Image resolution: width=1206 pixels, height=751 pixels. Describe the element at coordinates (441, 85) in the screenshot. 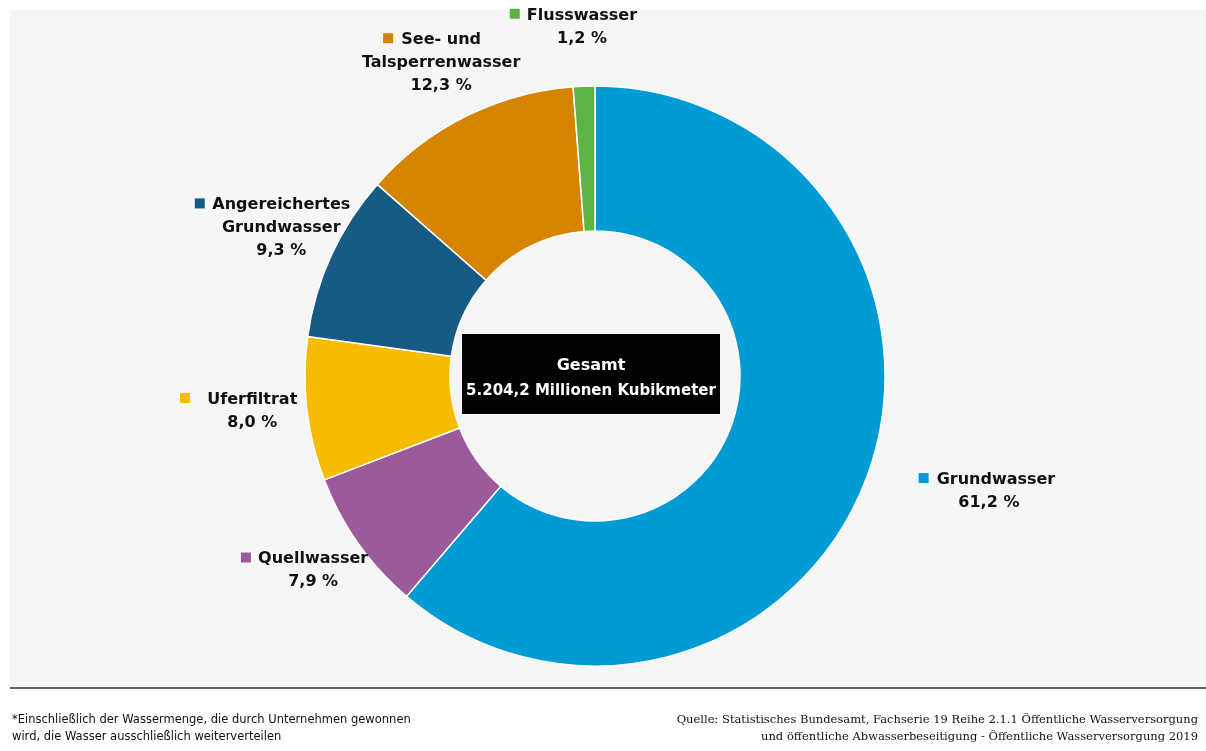

I see `data-label: 12,3 %` at that location.